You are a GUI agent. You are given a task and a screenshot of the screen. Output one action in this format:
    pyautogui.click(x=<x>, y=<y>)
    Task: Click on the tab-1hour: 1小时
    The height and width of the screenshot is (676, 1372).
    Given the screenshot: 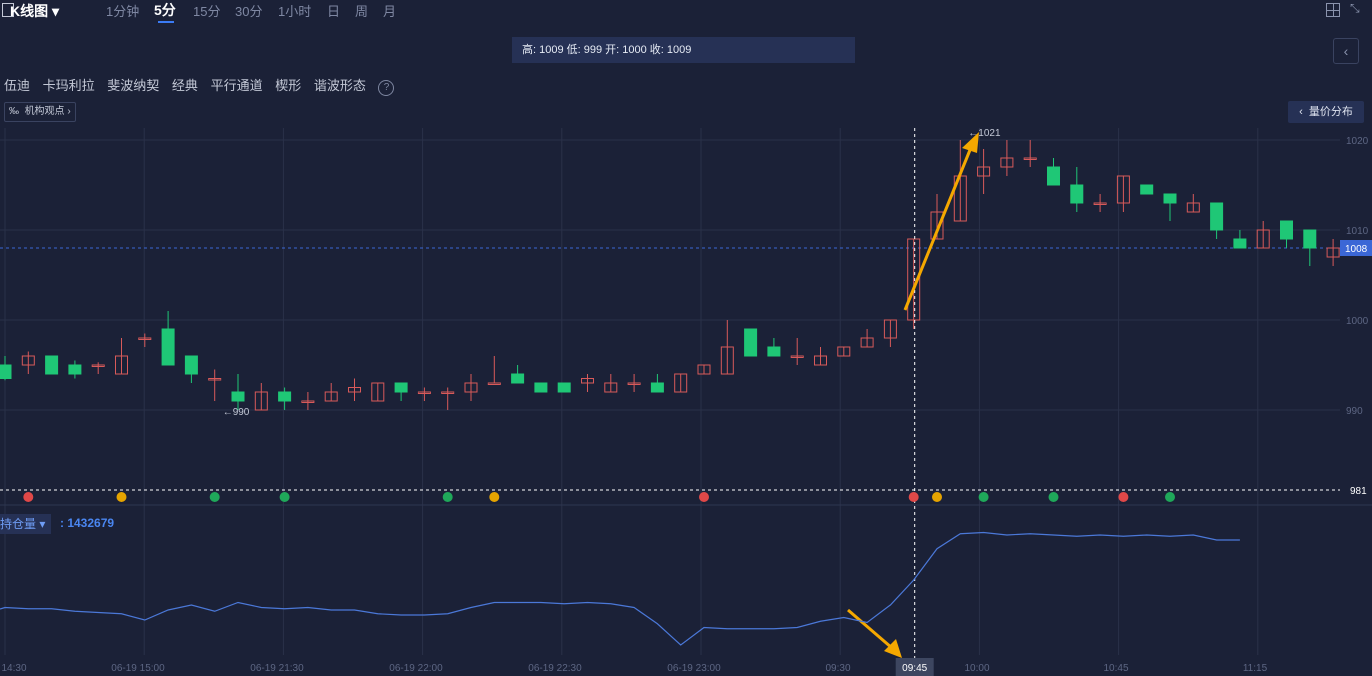 What is the action you would take?
    pyautogui.click(x=295, y=11)
    